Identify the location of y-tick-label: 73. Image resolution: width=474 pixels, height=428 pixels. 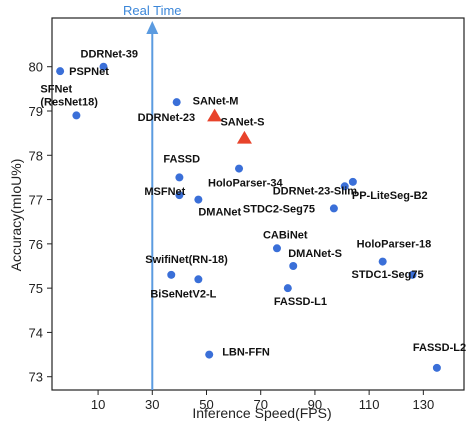
(36, 377).